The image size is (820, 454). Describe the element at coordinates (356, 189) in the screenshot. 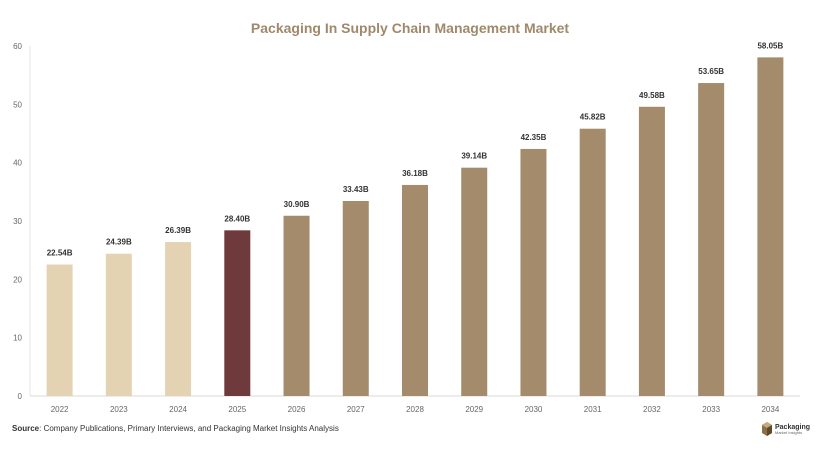

I see `data-label-2027: 33.43B` at that location.